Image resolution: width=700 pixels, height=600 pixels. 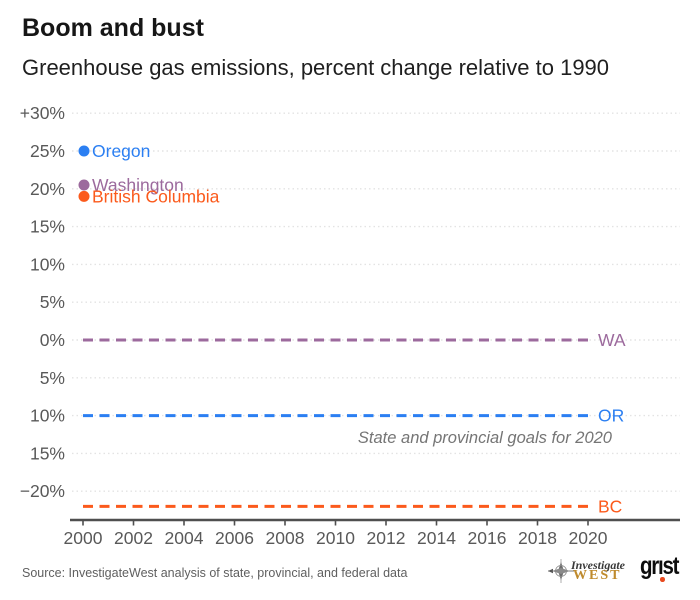 What do you see at coordinates (660, 566) in the screenshot?
I see `grist-wordmark: grıst` at bounding box center [660, 566].